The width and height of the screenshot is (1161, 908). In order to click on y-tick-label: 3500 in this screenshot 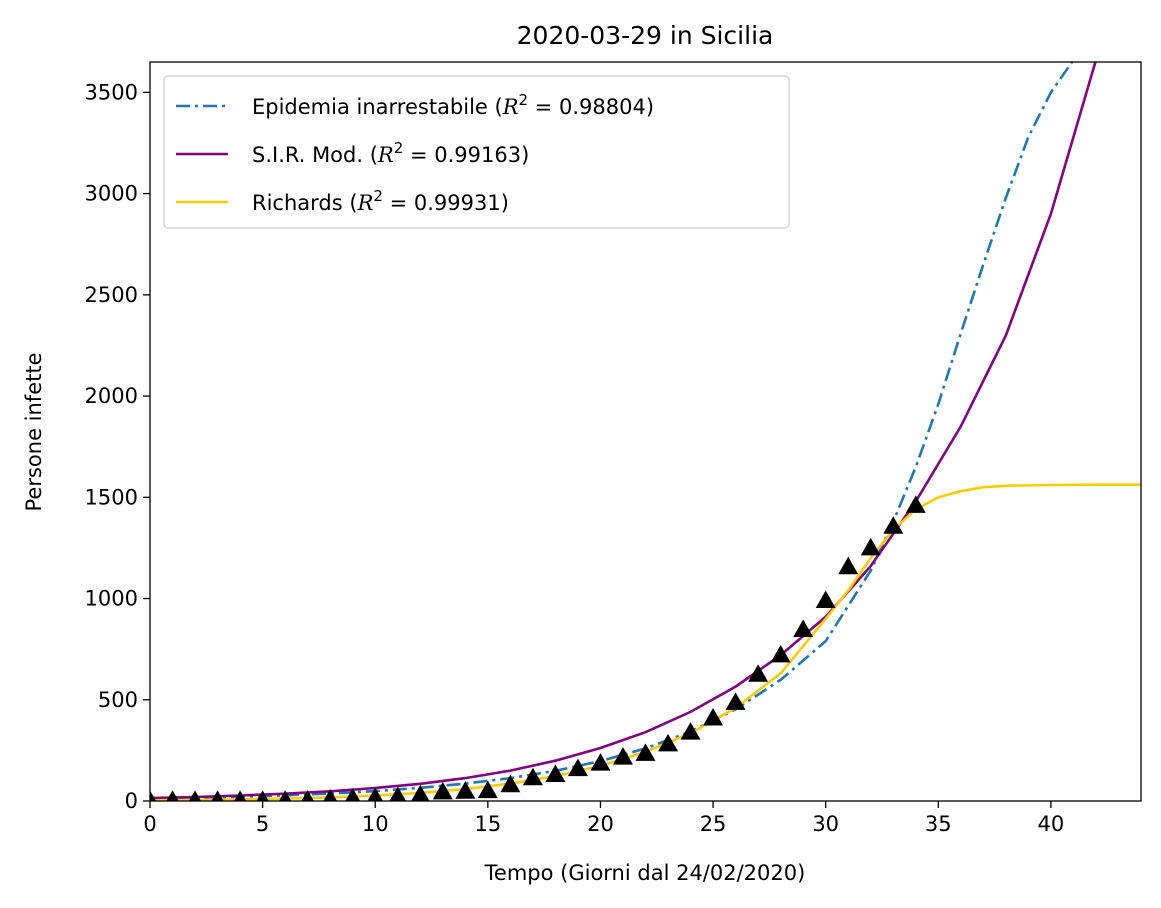, I will do `click(111, 92)`.